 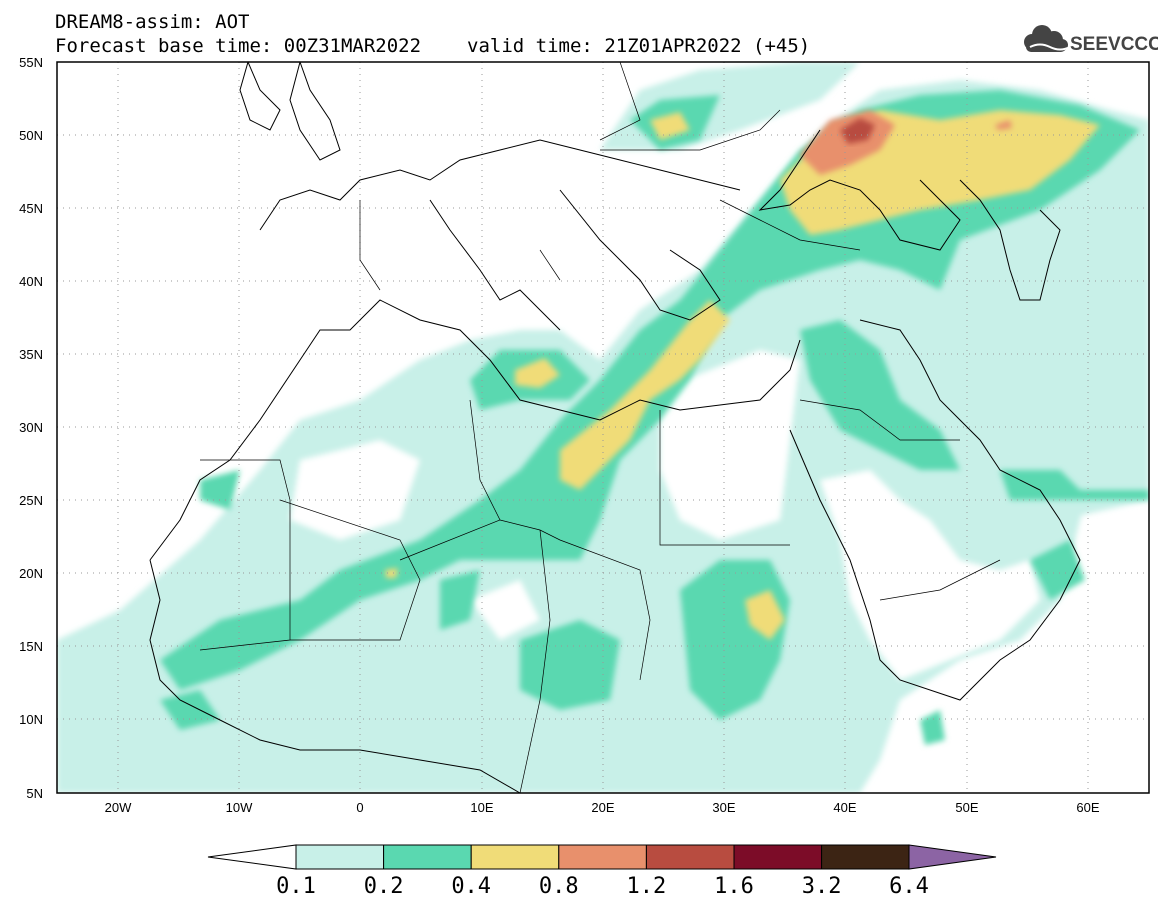 What do you see at coordinates (34, 793) in the screenshot?
I see `lat-label: 5N` at bounding box center [34, 793].